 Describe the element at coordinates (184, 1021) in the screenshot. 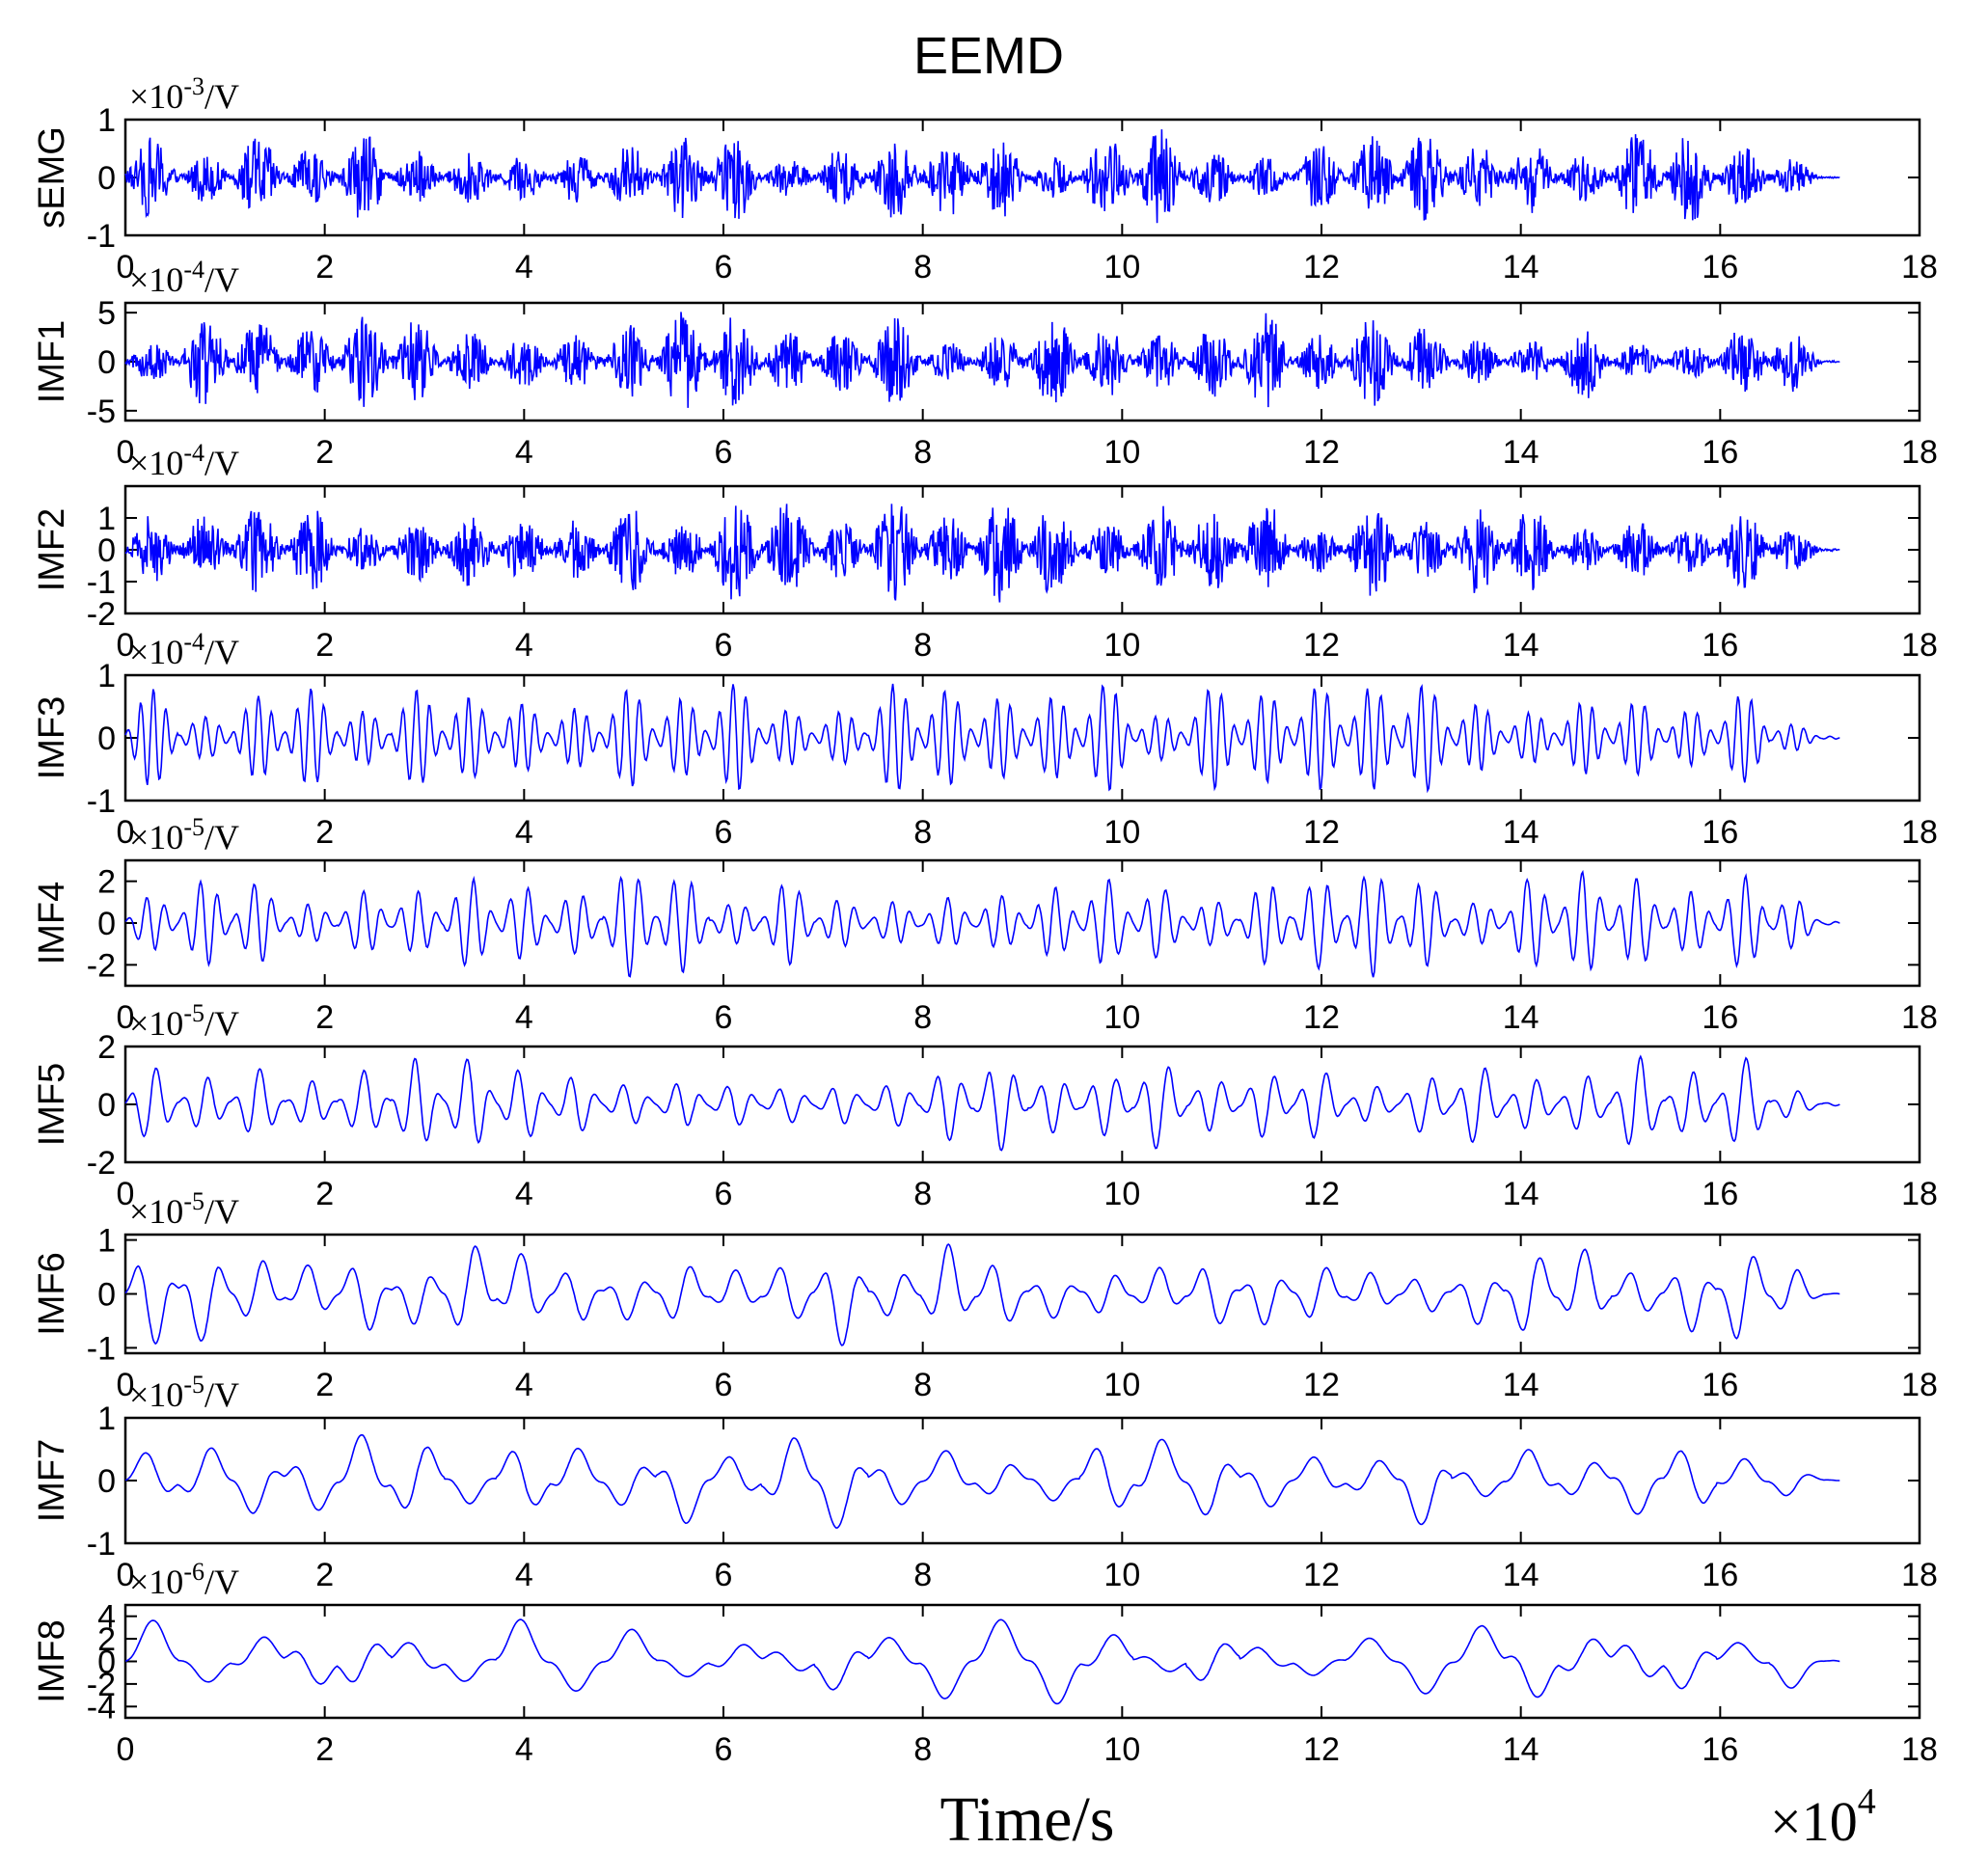

I see `unit-label-imf5: ×10-5/V` at that location.